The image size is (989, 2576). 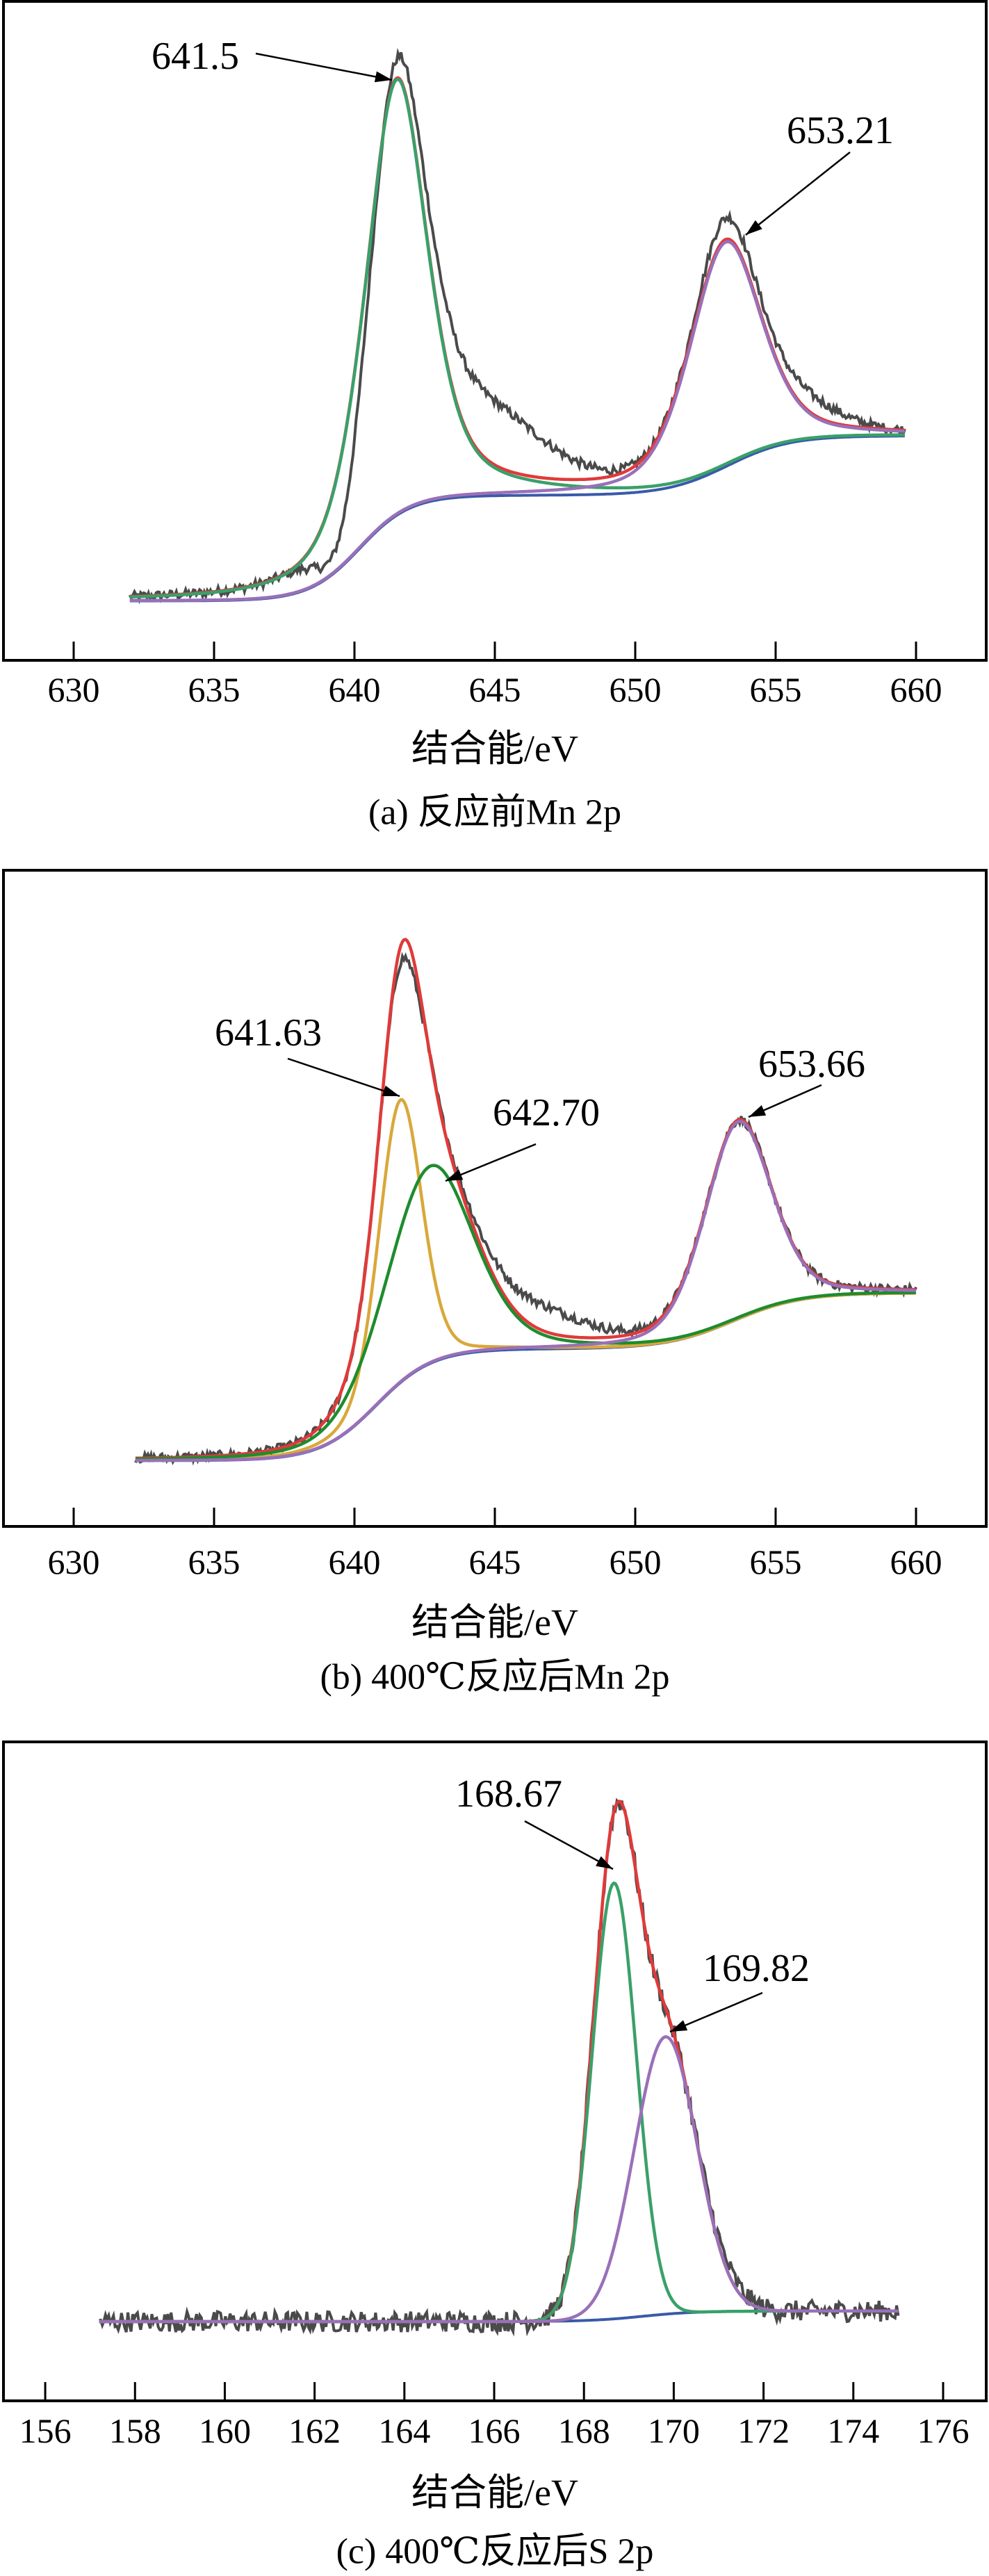 What do you see at coordinates (268, 1032) in the screenshot?
I see `peak-annotation-label: 641.63` at bounding box center [268, 1032].